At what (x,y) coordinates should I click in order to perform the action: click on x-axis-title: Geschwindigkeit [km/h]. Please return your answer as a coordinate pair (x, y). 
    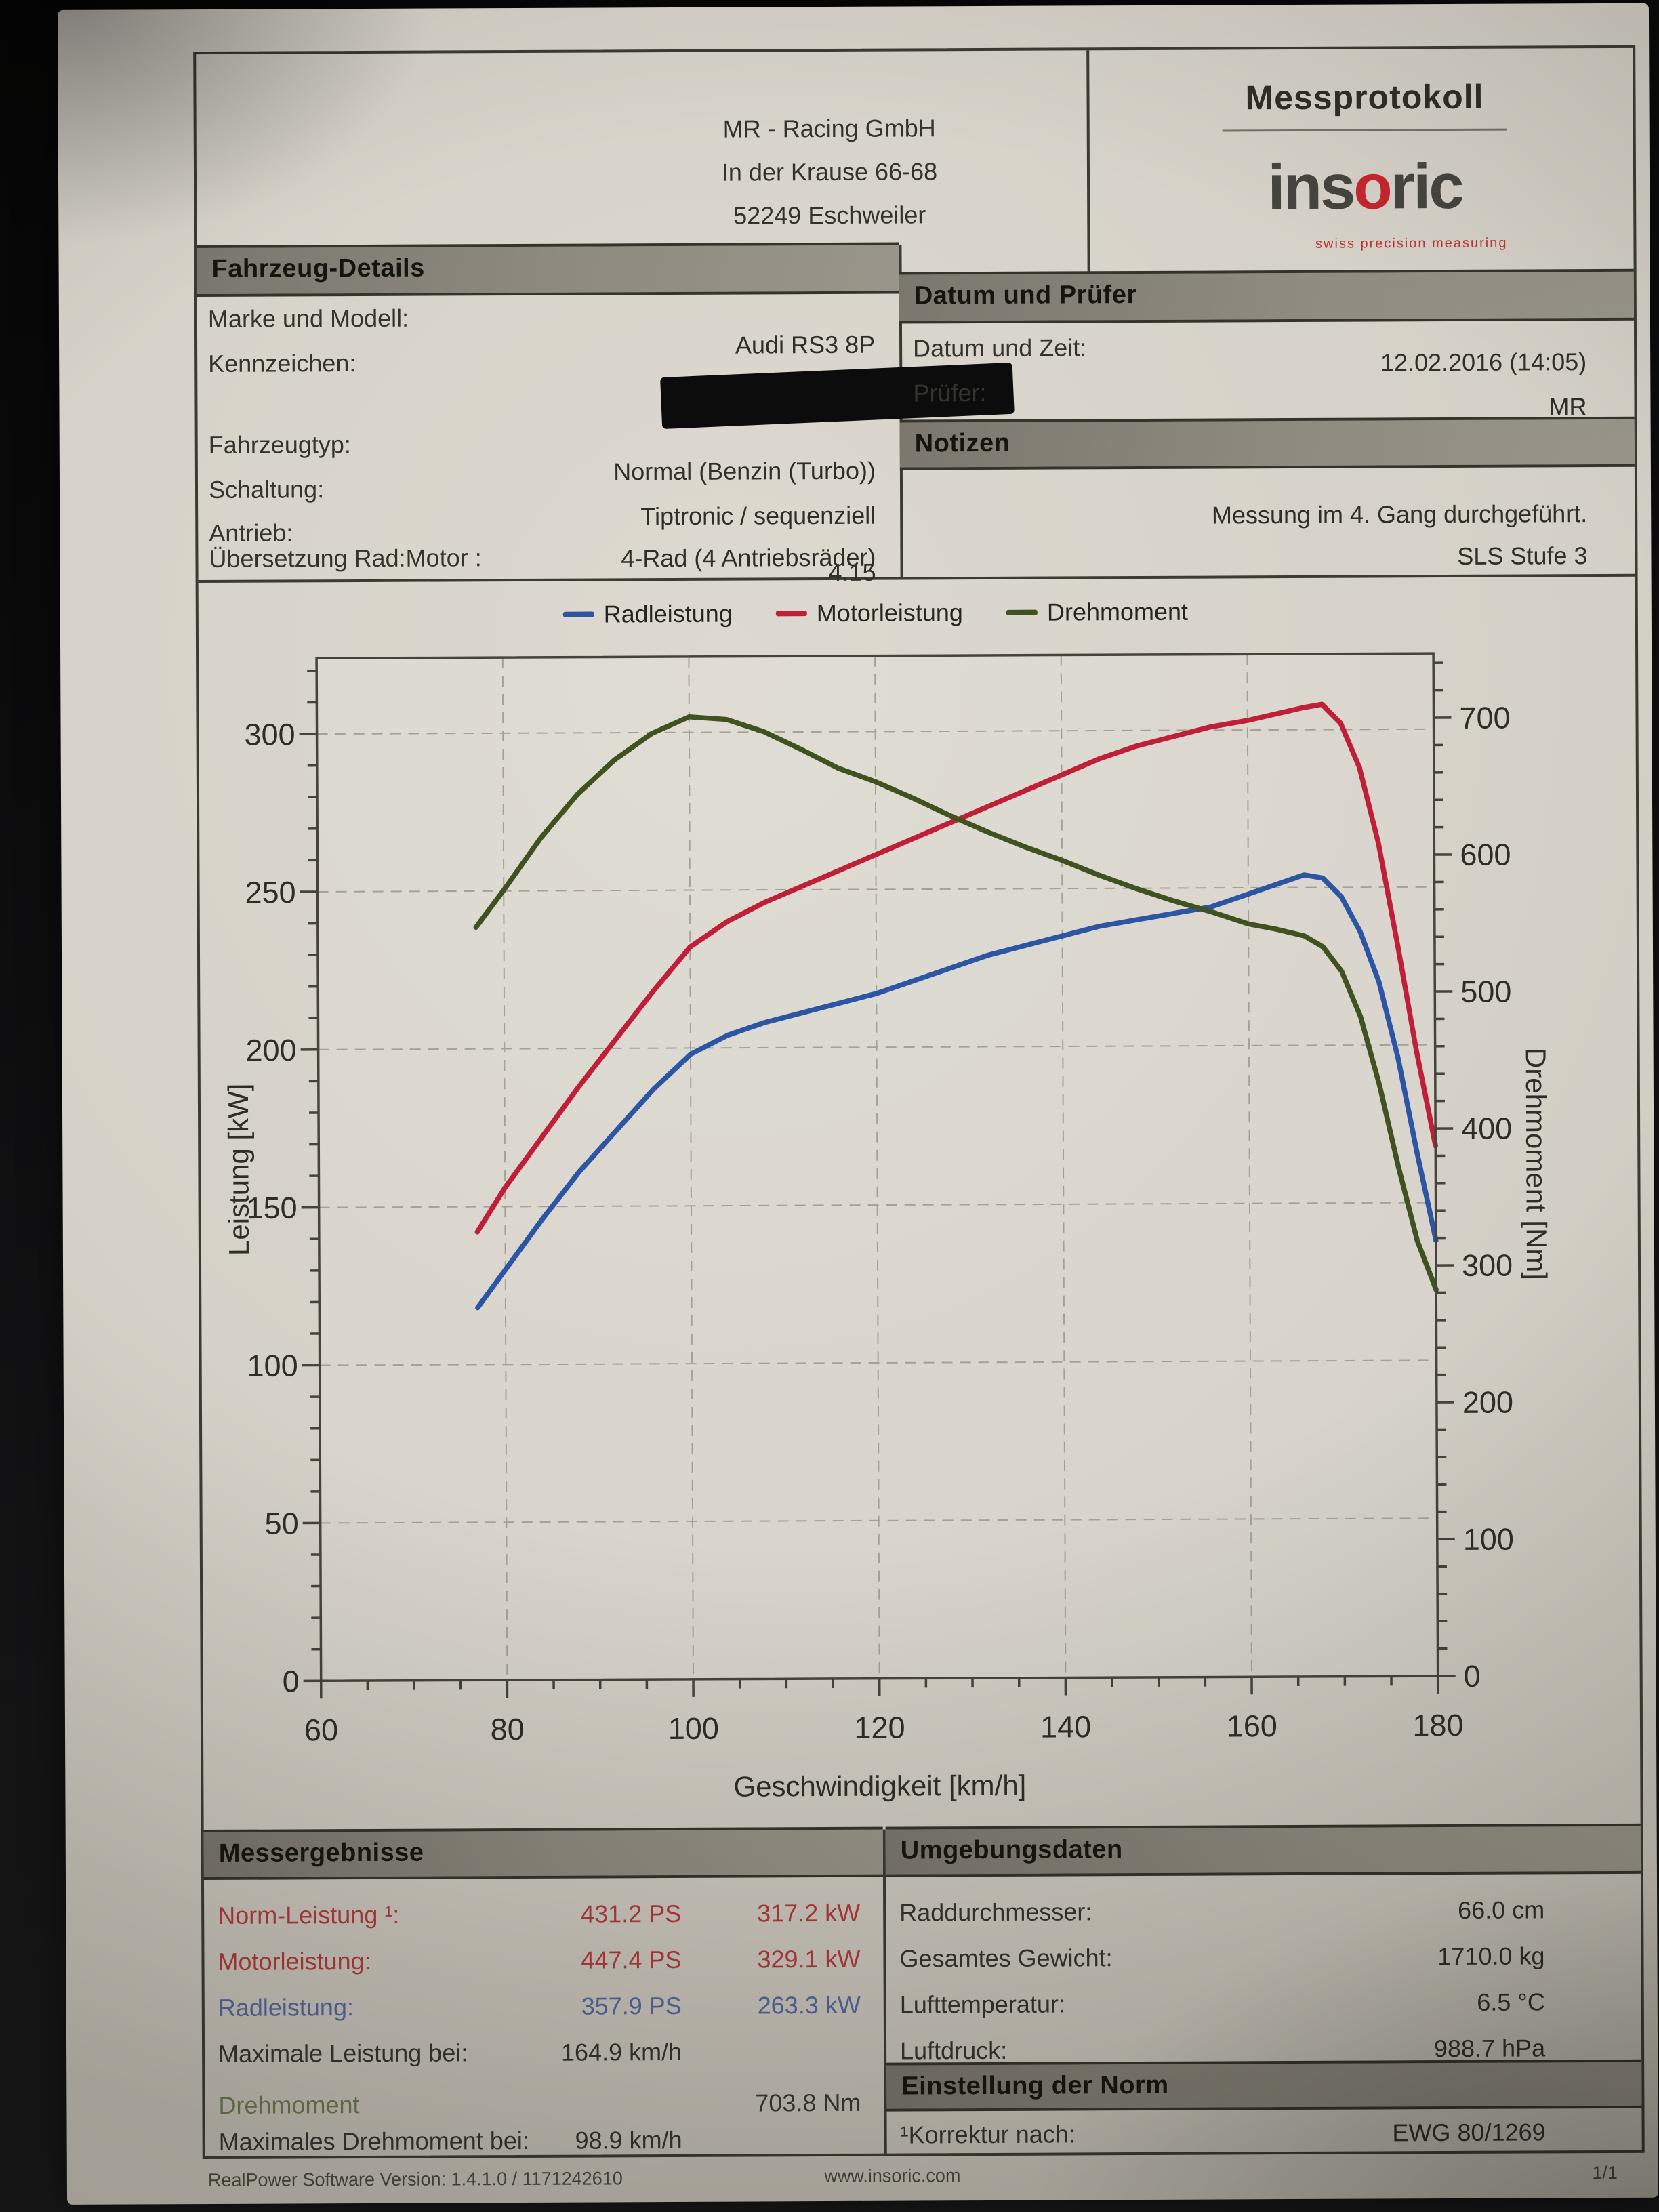
    Looking at the image, I should click on (880, 1786).